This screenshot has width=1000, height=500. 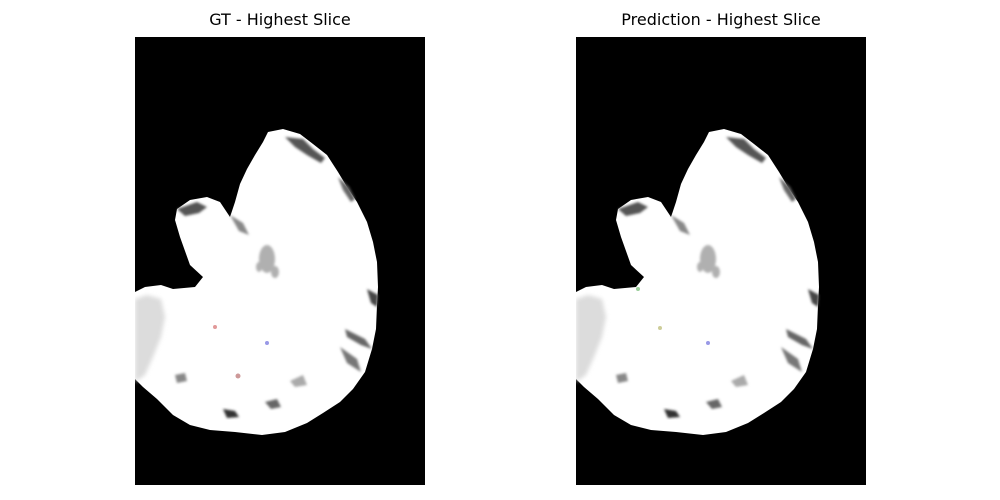 I want to click on prediction-panel-title: Prediction - Highest Slice, so click(x=721, y=19).